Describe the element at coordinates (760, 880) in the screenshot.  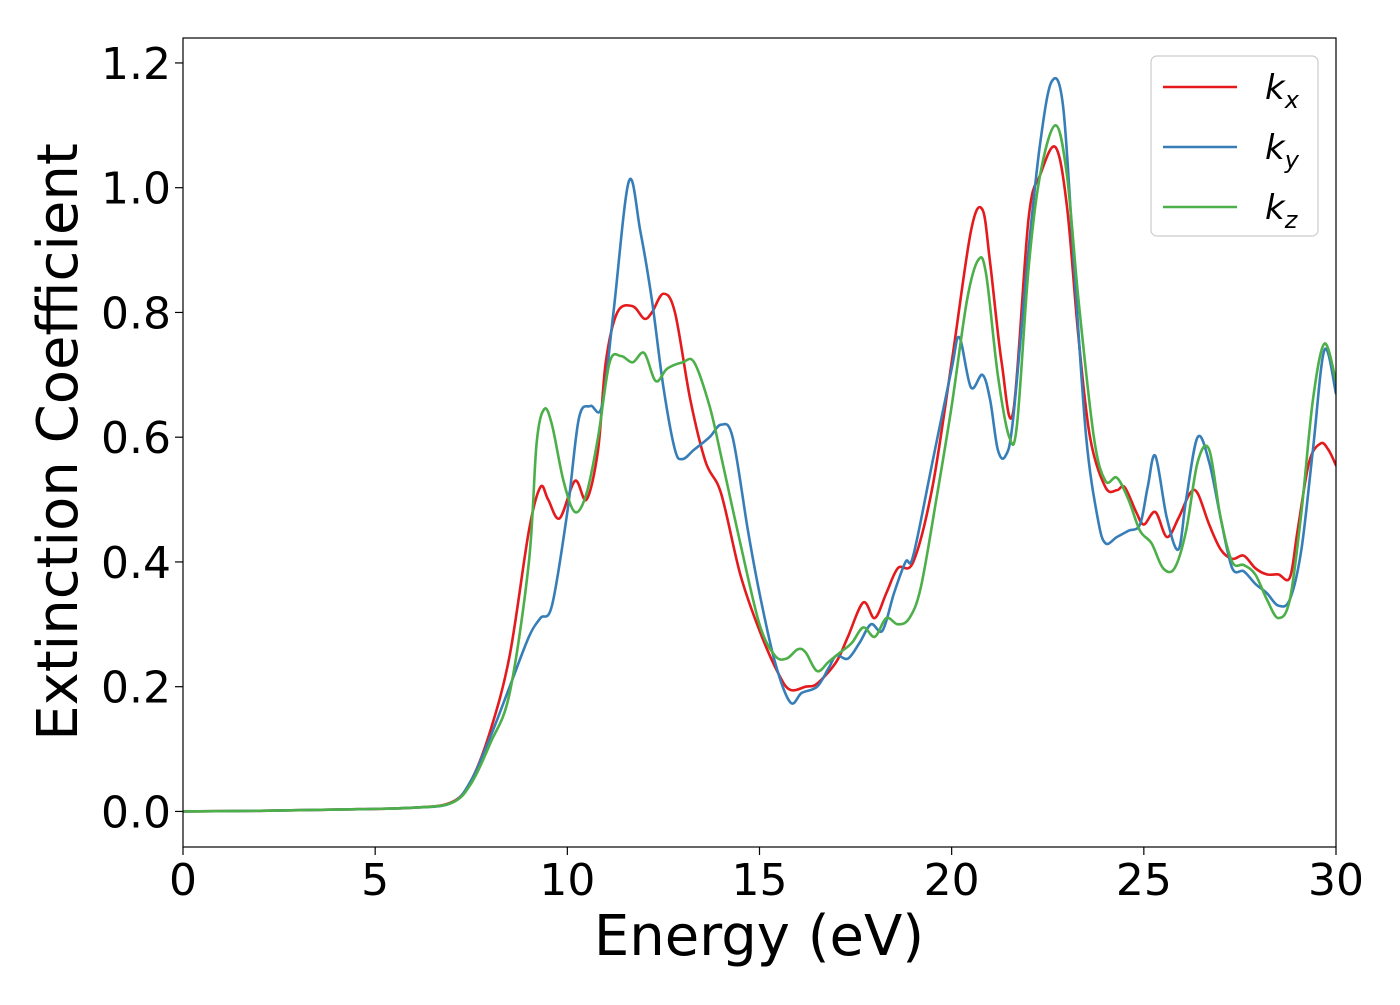
I see `x-tick-label: 15` at that location.